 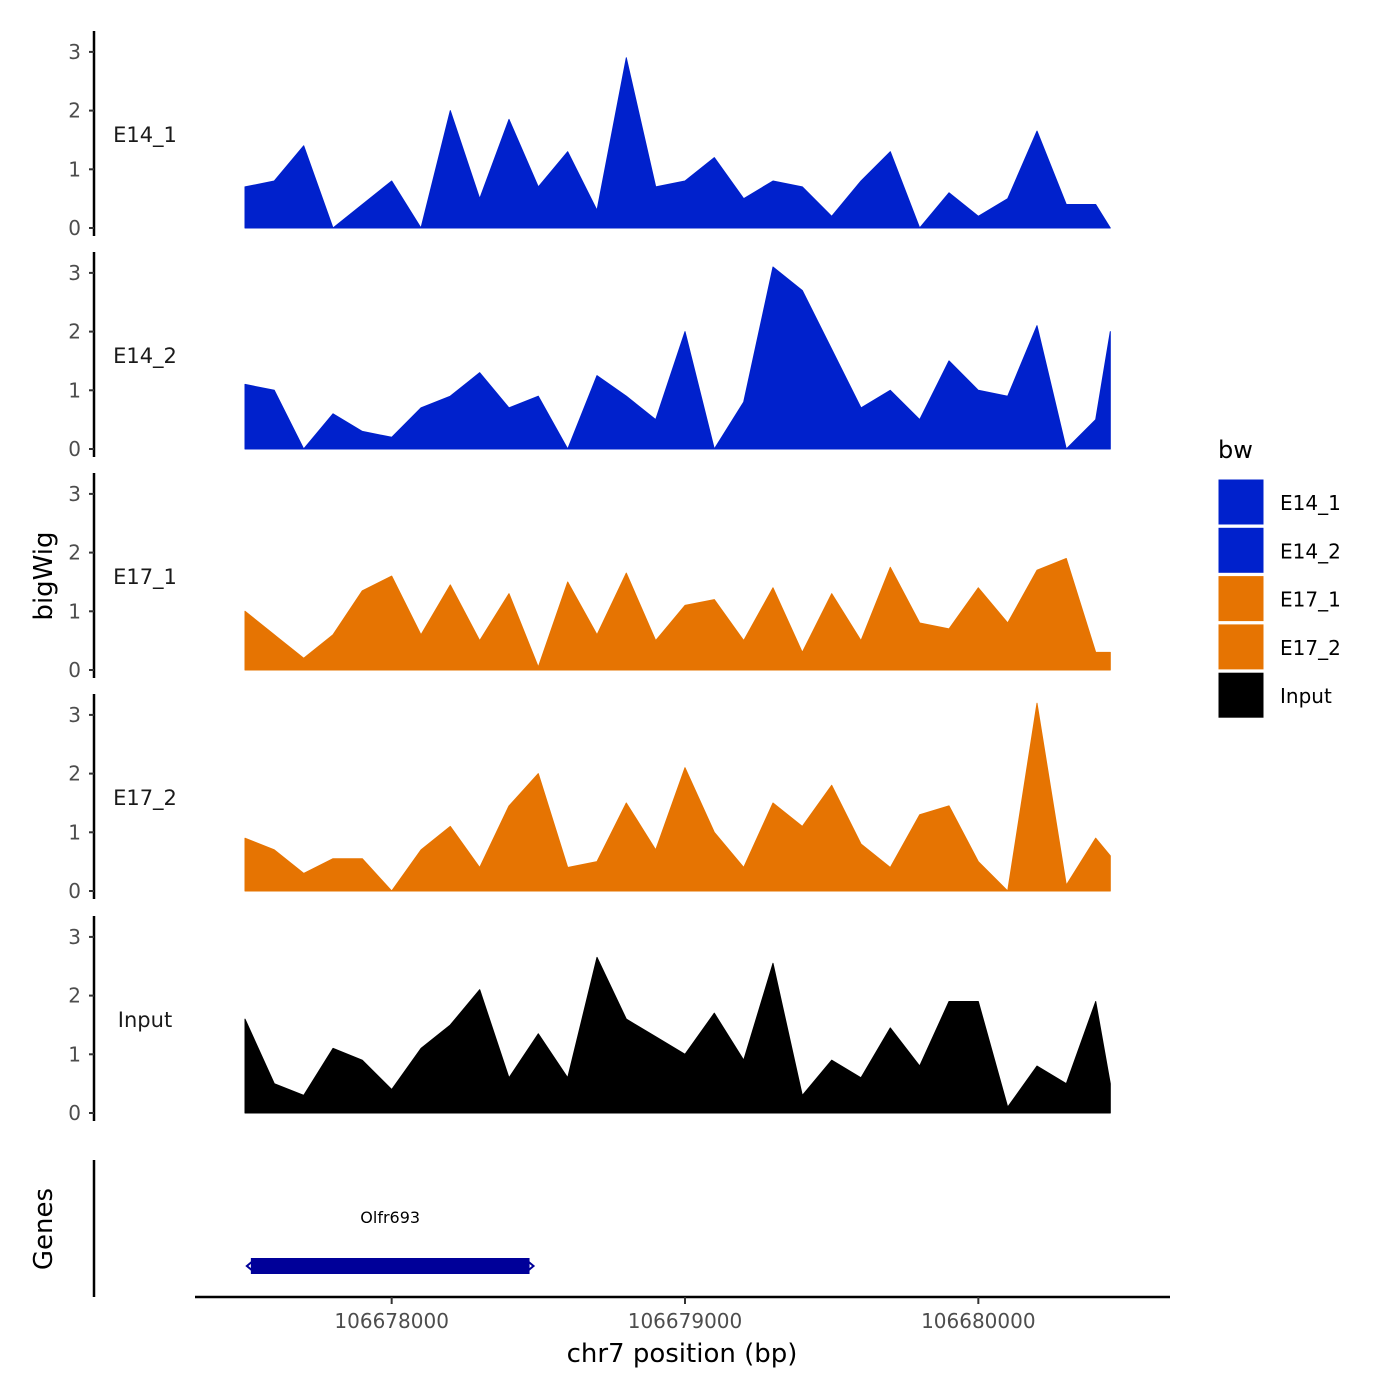 What do you see at coordinates (145, 798) in the screenshot?
I see `track-label: E17_2` at bounding box center [145, 798].